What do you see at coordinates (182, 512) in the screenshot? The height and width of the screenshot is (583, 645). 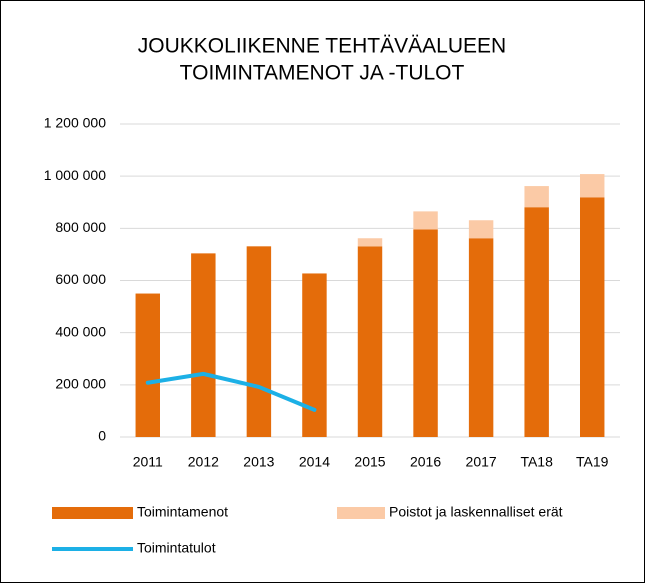 I see `legend-label: Toimintamenot` at bounding box center [182, 512].